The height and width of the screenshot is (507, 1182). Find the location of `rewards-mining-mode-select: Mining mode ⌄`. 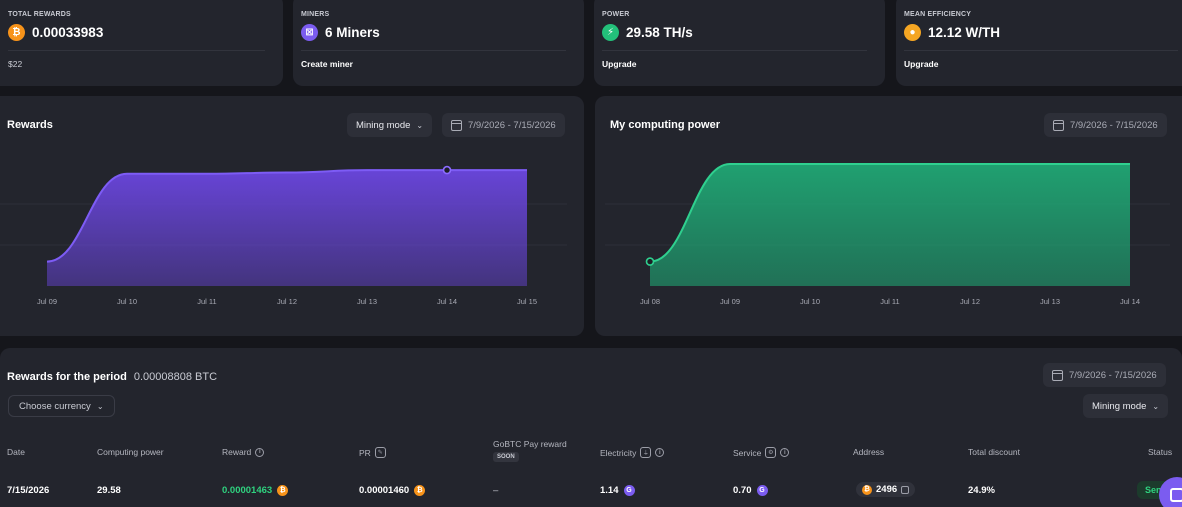

rewards-mining-mode-select: Mining mode ⌄ is located at coordinates (390, 125).